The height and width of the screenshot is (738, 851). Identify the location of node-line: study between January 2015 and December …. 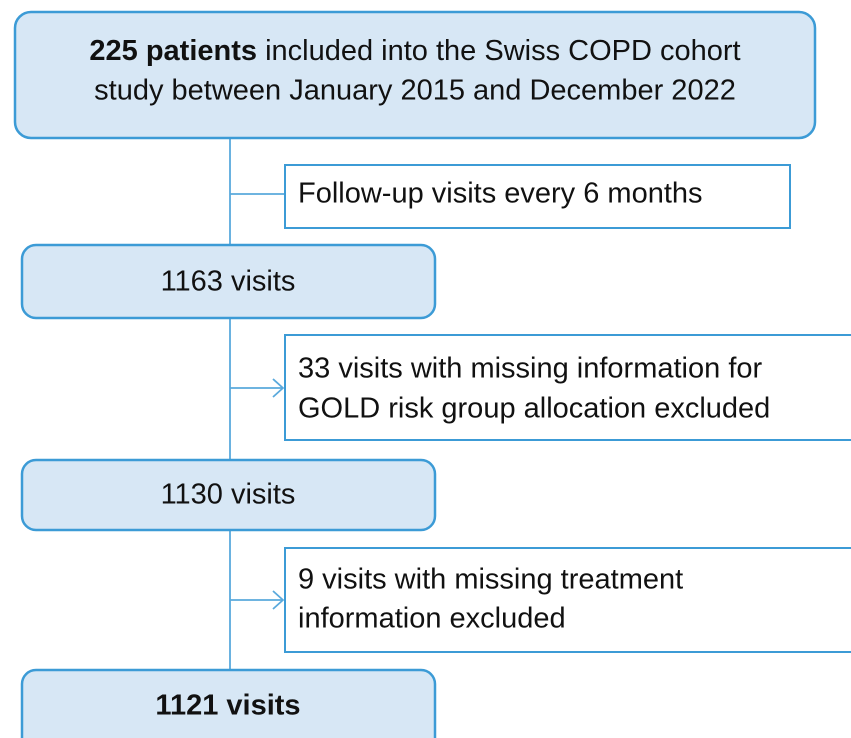
(415, 91).